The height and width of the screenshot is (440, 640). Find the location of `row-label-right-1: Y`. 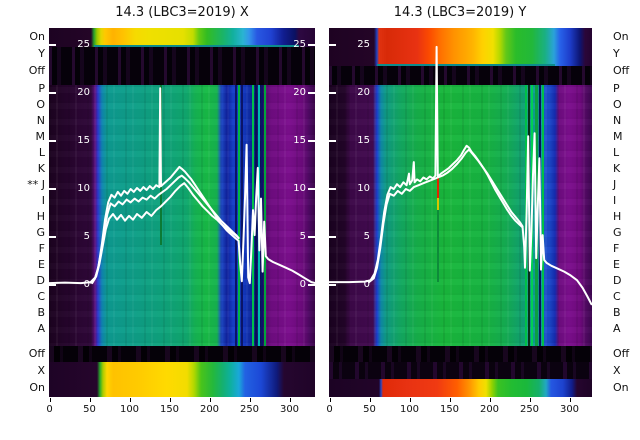

row-label-right-1: Y is located at coordinates (616, 53).